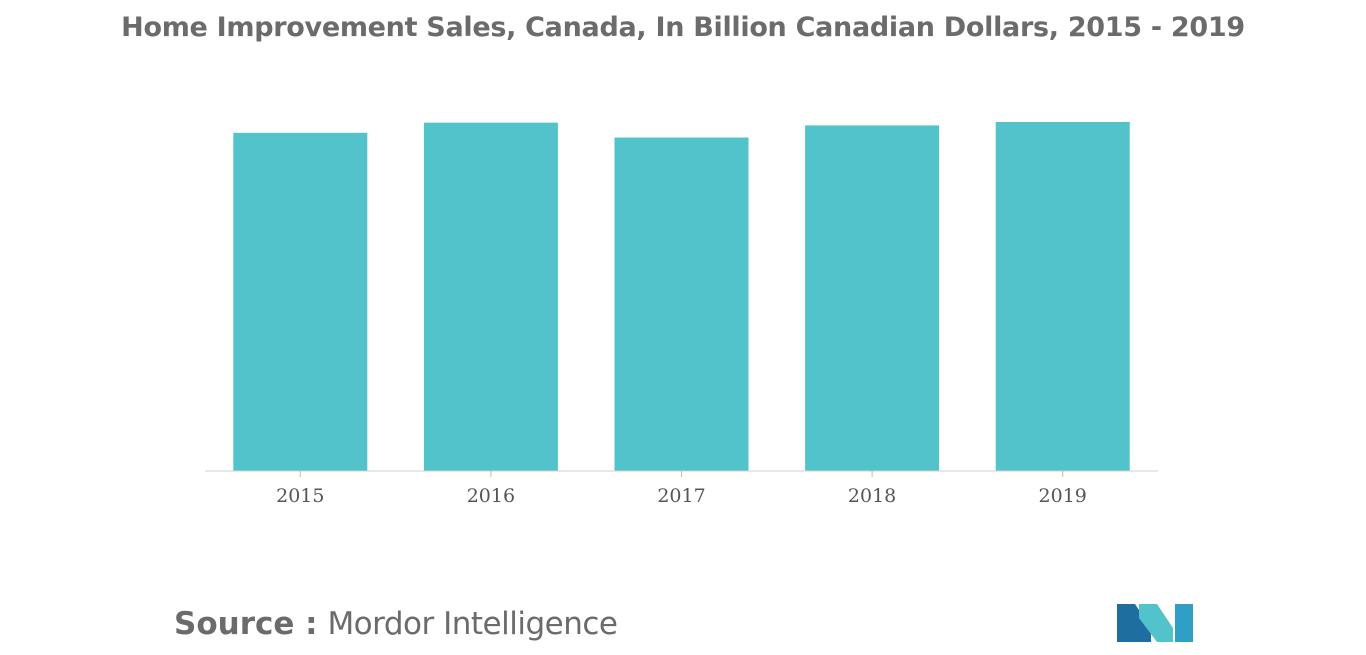 The image size is (1366, 655). I want to click on source-name: Mordor Intelligence, so click(472, 624).